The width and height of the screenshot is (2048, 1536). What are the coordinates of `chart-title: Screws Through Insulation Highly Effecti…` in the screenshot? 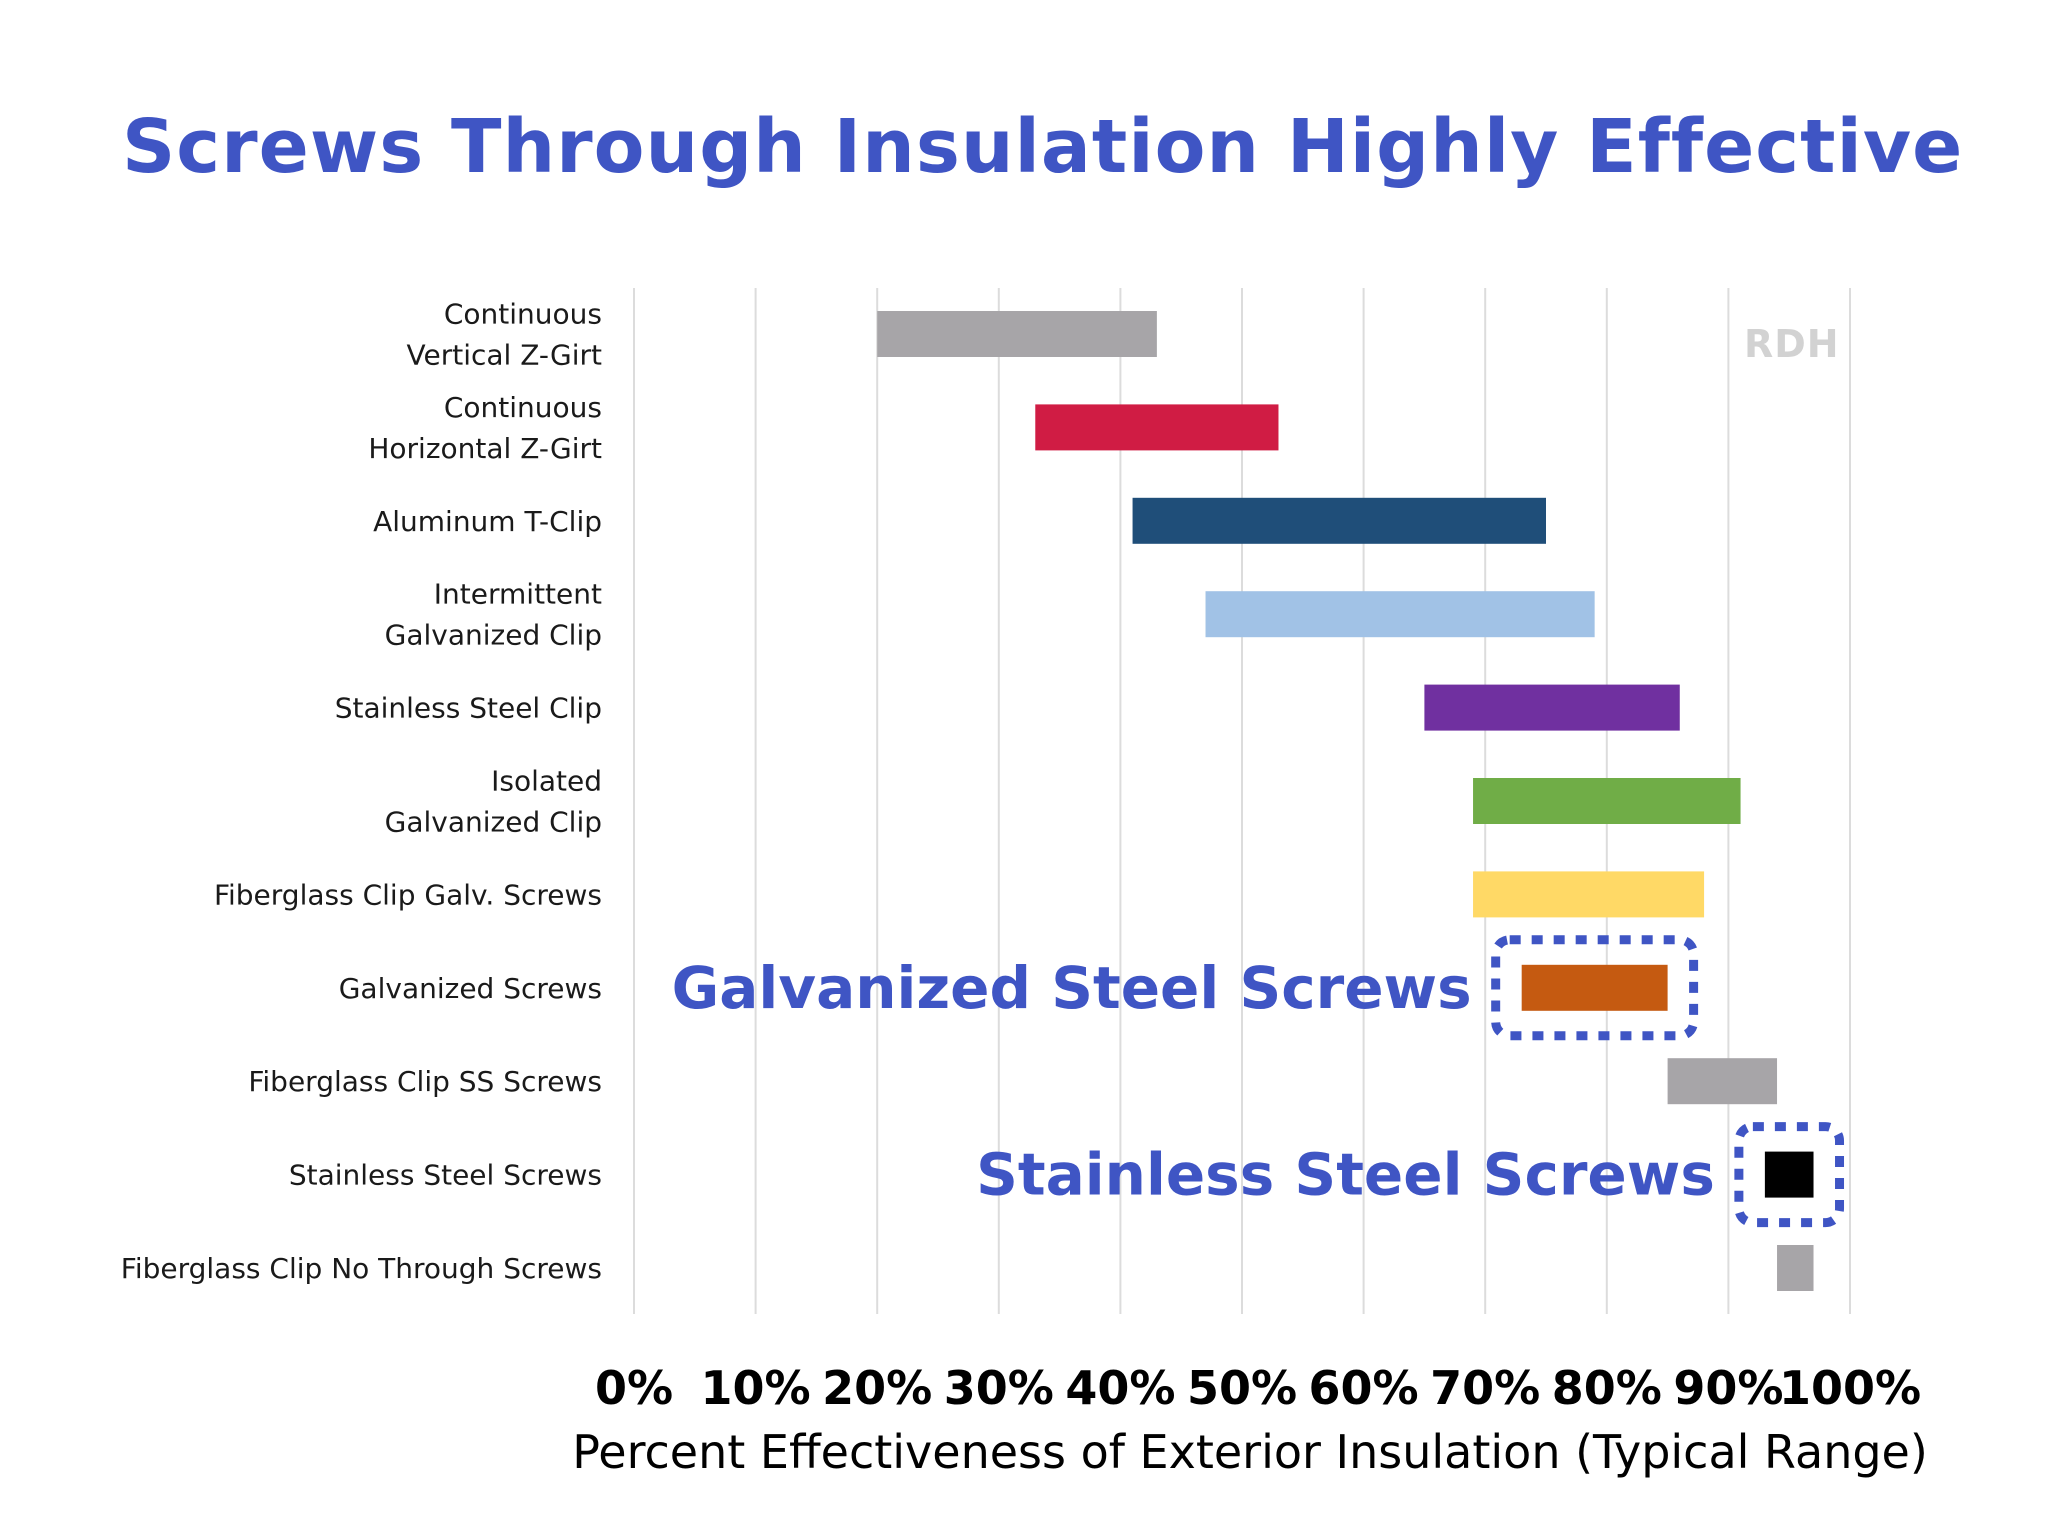 It's located at (1043, 147).